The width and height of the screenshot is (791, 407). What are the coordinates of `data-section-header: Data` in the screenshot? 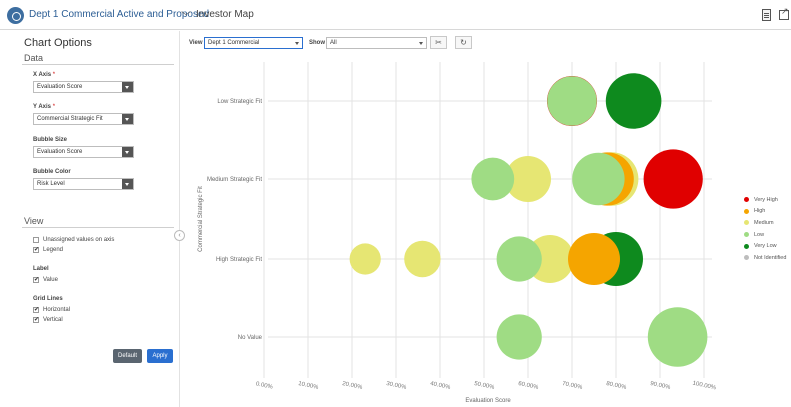 It's located at (34, 58).